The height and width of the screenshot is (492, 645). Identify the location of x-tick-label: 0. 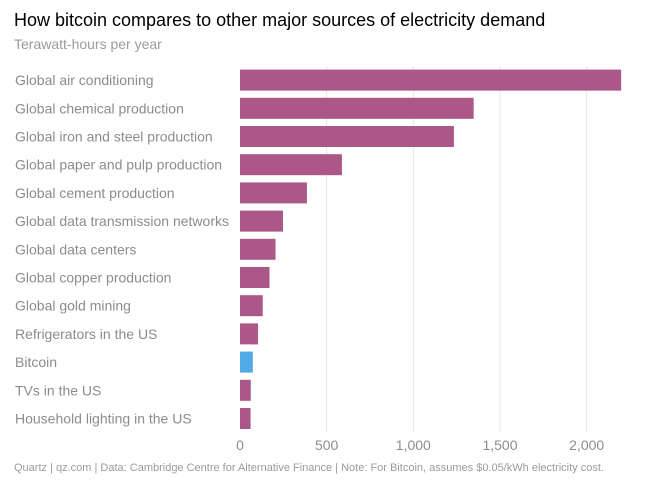
(240, 445).